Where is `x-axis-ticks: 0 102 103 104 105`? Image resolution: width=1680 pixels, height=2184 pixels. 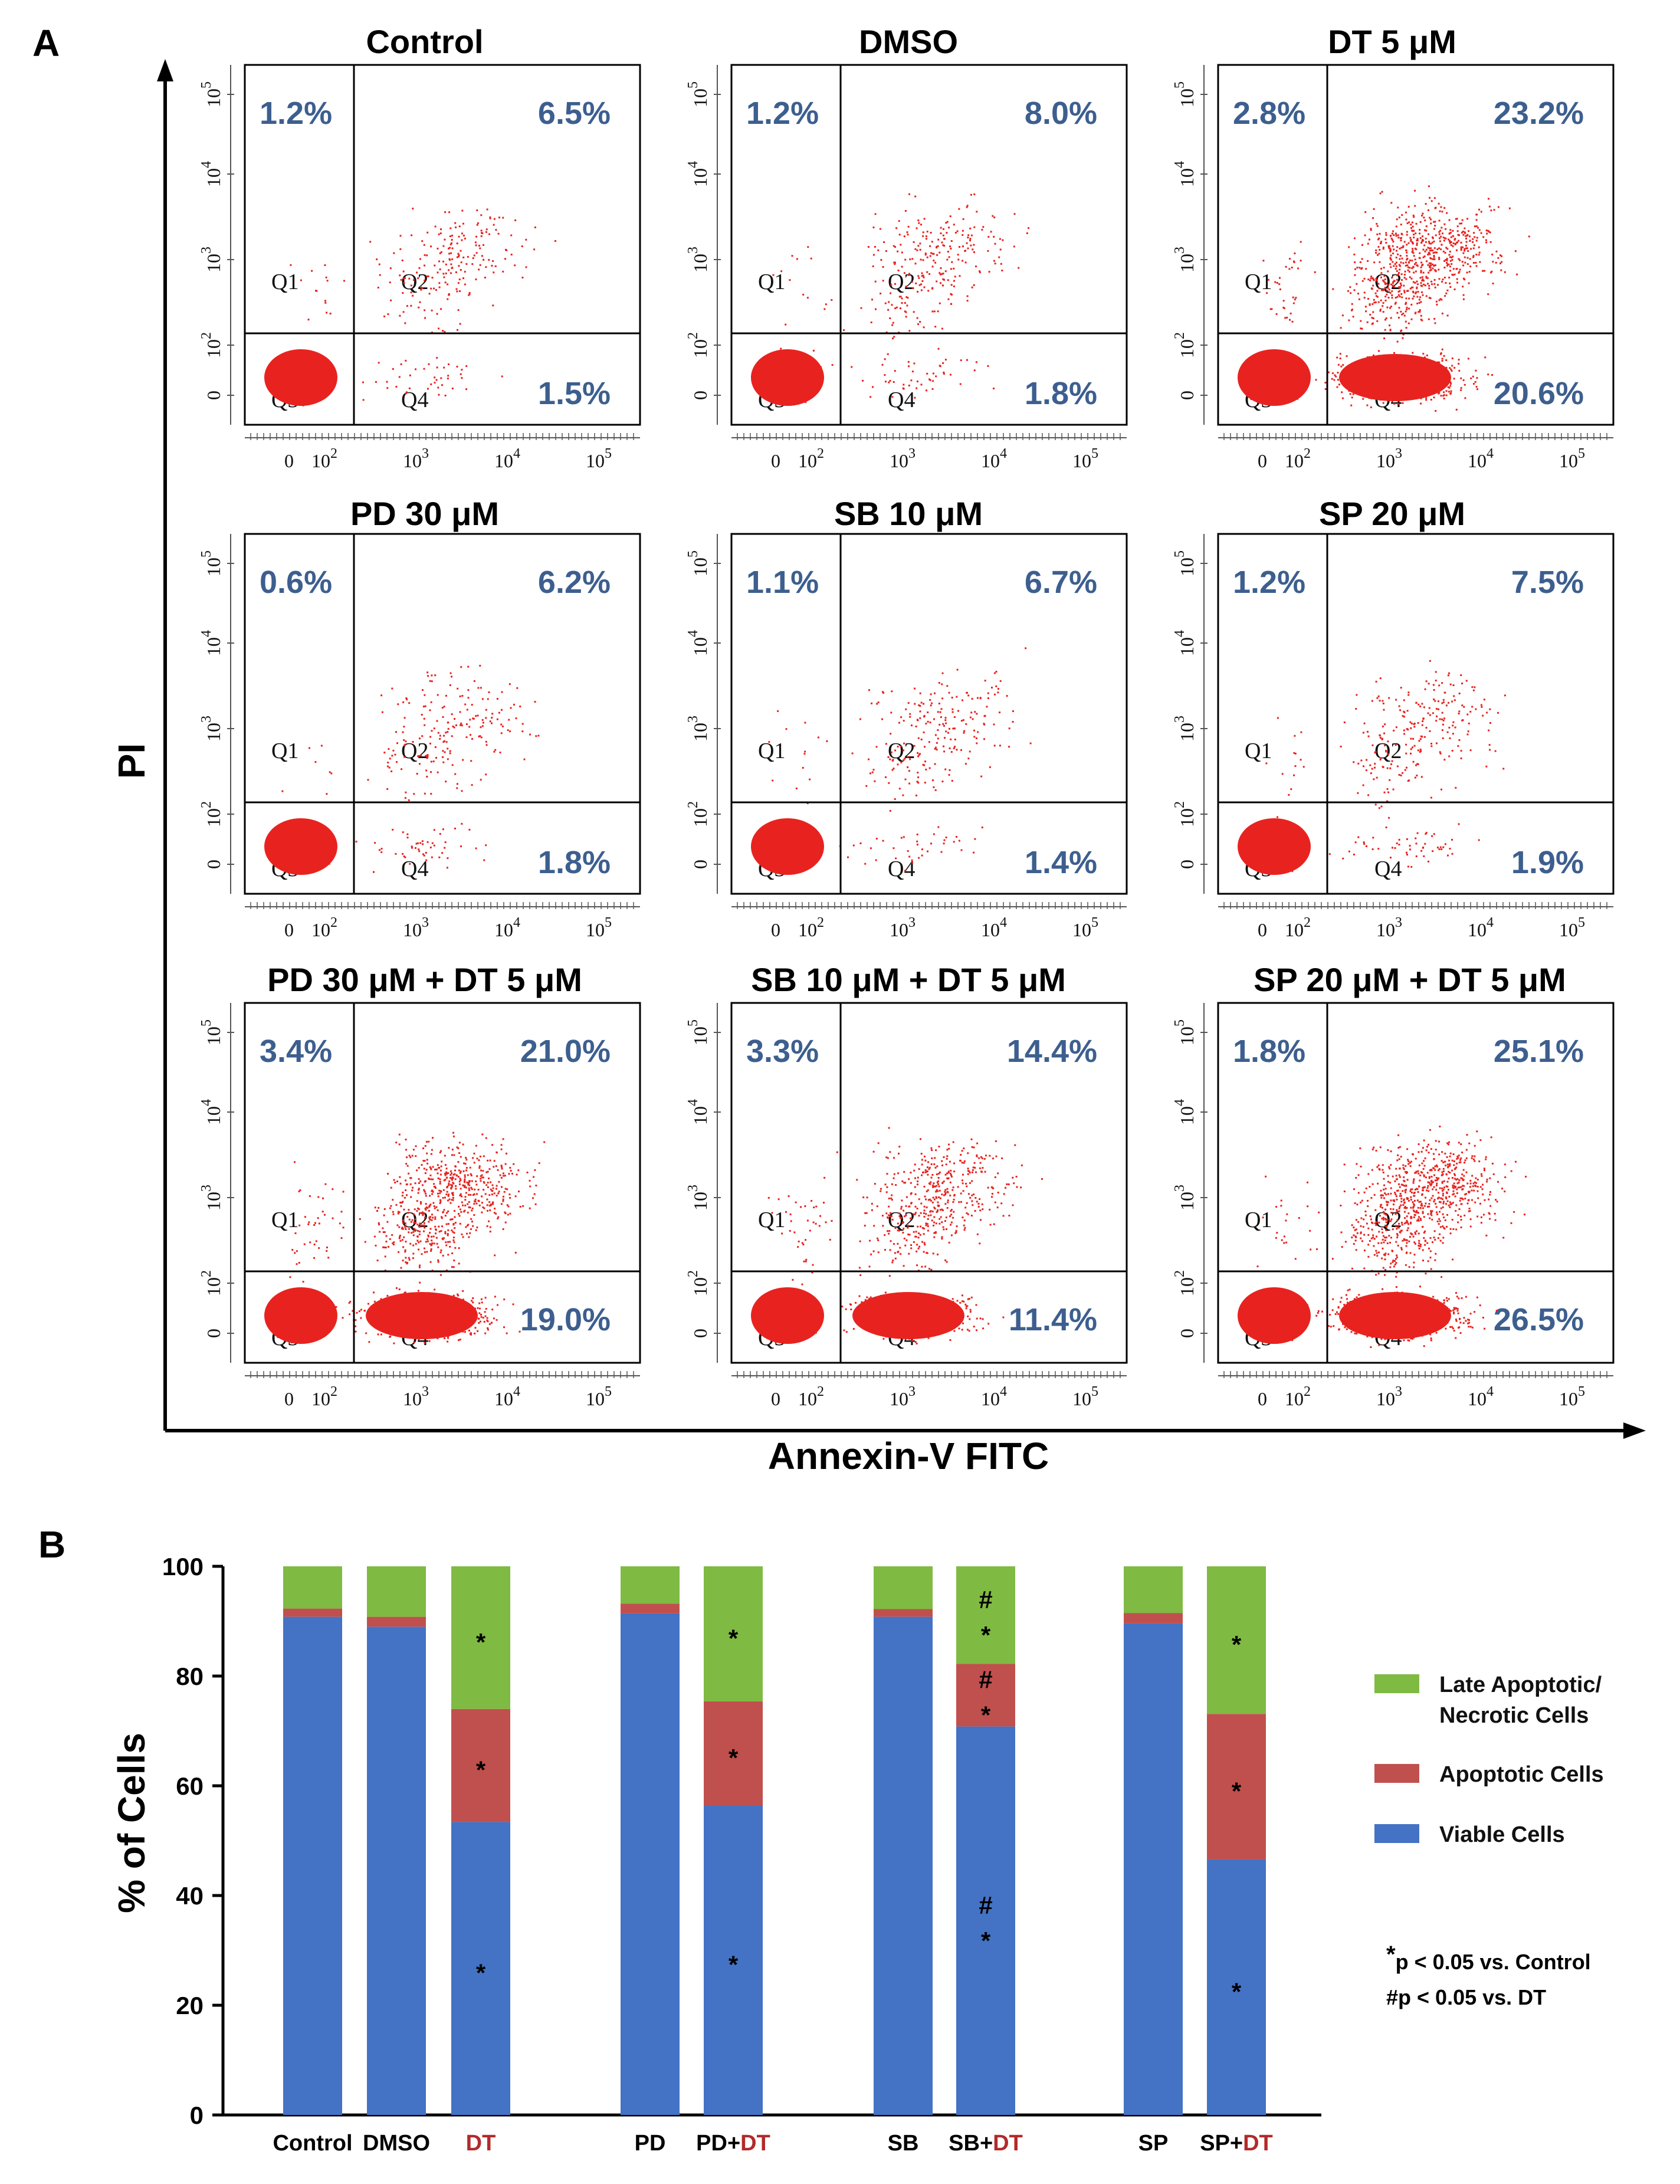 x-axis-ticks: 0 102 103 104 105 is located at coordinates (929, 452).